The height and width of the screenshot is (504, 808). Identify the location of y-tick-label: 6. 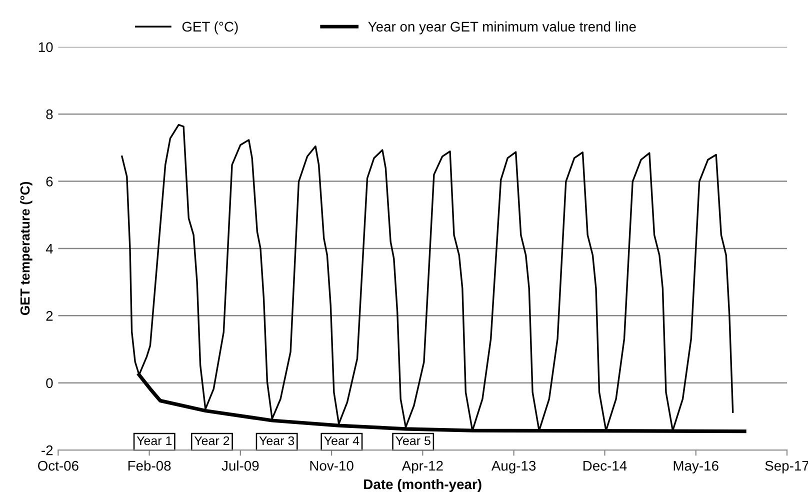
(49, 181).